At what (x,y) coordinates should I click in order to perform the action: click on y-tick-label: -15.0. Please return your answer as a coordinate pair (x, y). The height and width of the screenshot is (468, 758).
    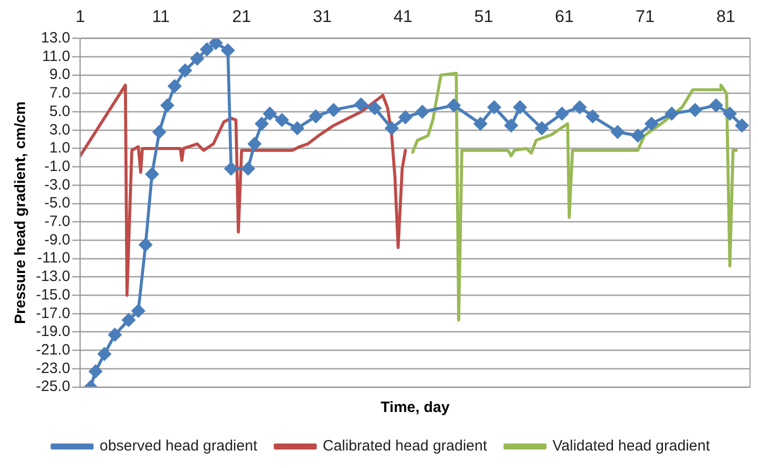
    Looking at the image, I should click on (53, 295).